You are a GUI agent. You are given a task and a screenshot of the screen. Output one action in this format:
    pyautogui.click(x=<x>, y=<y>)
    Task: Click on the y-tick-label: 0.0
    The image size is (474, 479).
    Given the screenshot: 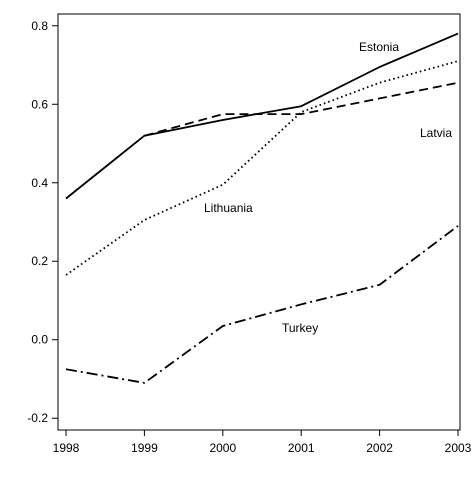 What is the action you would take?
    pyautogui.click(x=39, y=340)
    